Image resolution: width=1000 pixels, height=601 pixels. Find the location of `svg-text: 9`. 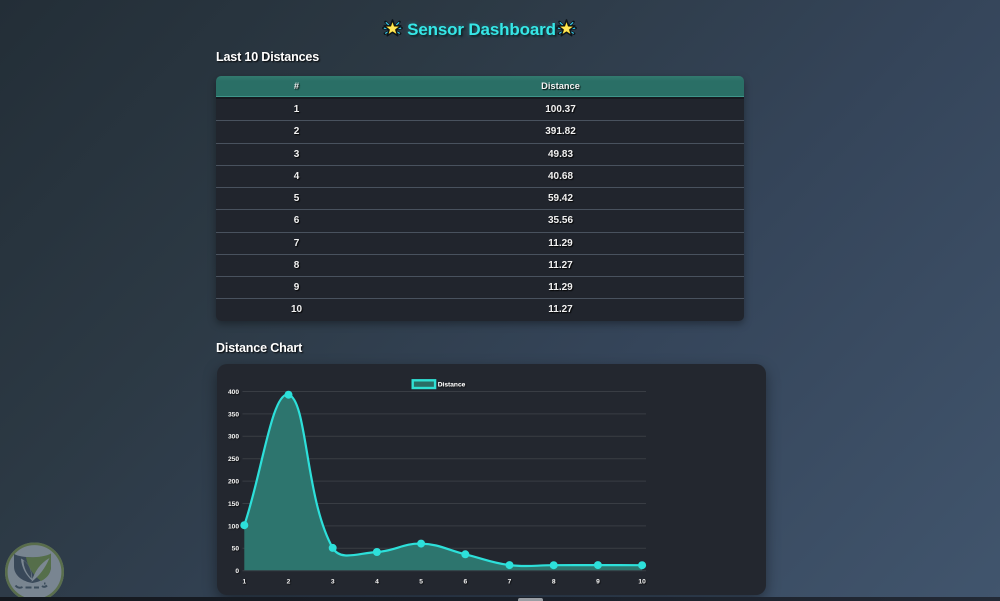

svg-text: 9 is located at coordinates (598, 581).